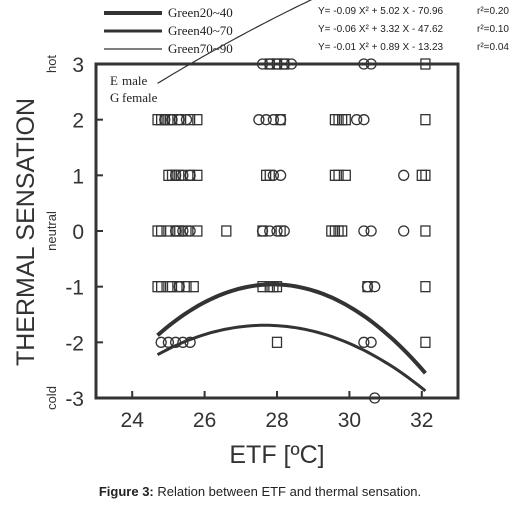 This screenshot has width=520, height=510. What do you see at coordinates (78, 232) in the screenshot?
I see `y-tick-label-3: 0` at bounding box center [78, 232].